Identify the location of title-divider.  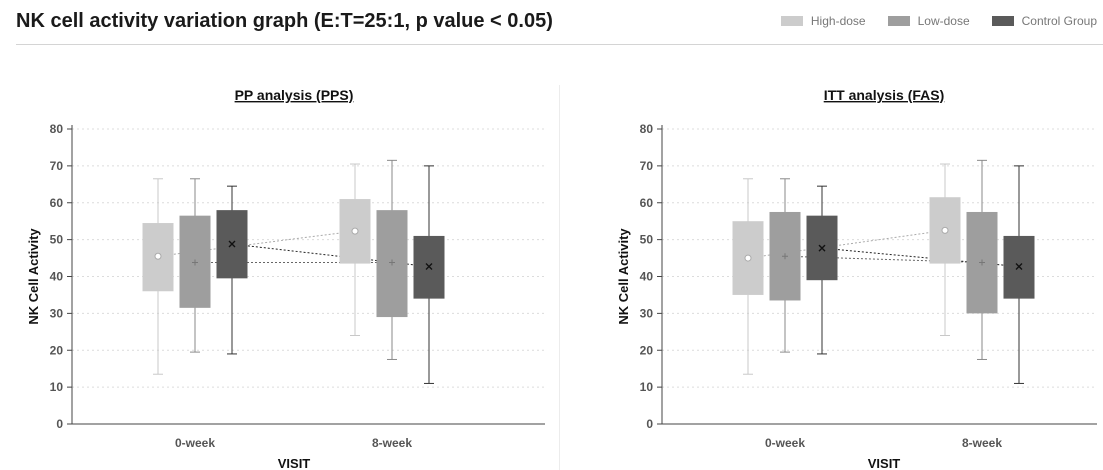
(559, 44).